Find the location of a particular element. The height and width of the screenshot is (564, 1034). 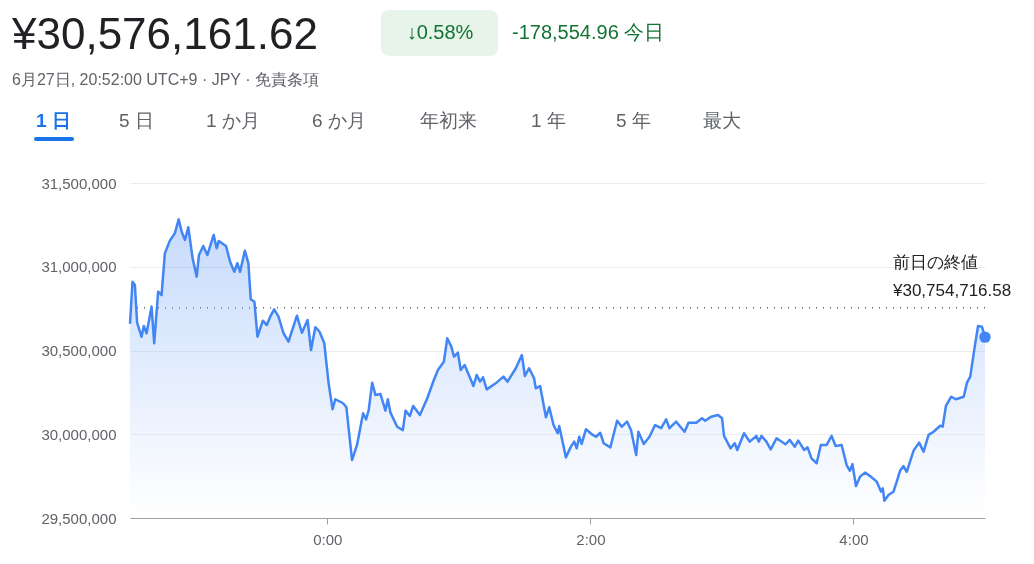

text: -178,554.96 今日 is located at coordinates (588, 32).